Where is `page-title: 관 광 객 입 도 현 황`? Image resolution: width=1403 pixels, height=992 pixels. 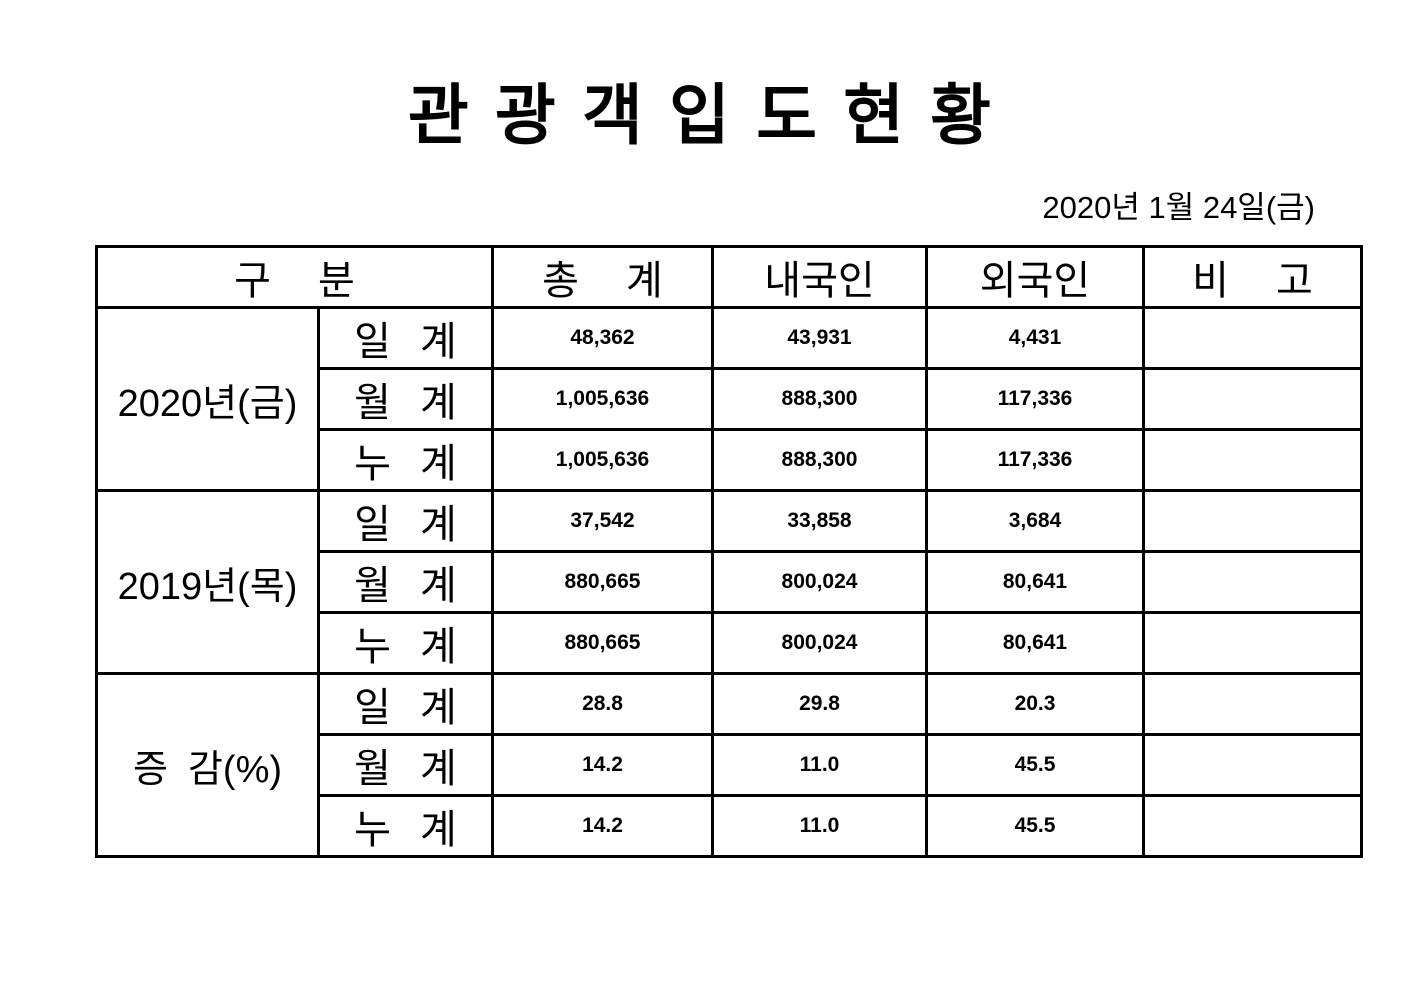 page-title: 관 광 객 입 도 현 황 is located at coordinates (701, 115).